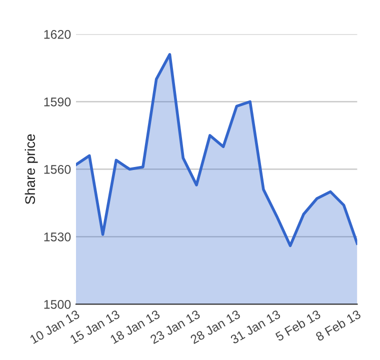 This screenshot has width=380, height=360. Describe the element at coordinates (57, 304) in the screenshot. I see `y-tick-label: 1500` at that location.